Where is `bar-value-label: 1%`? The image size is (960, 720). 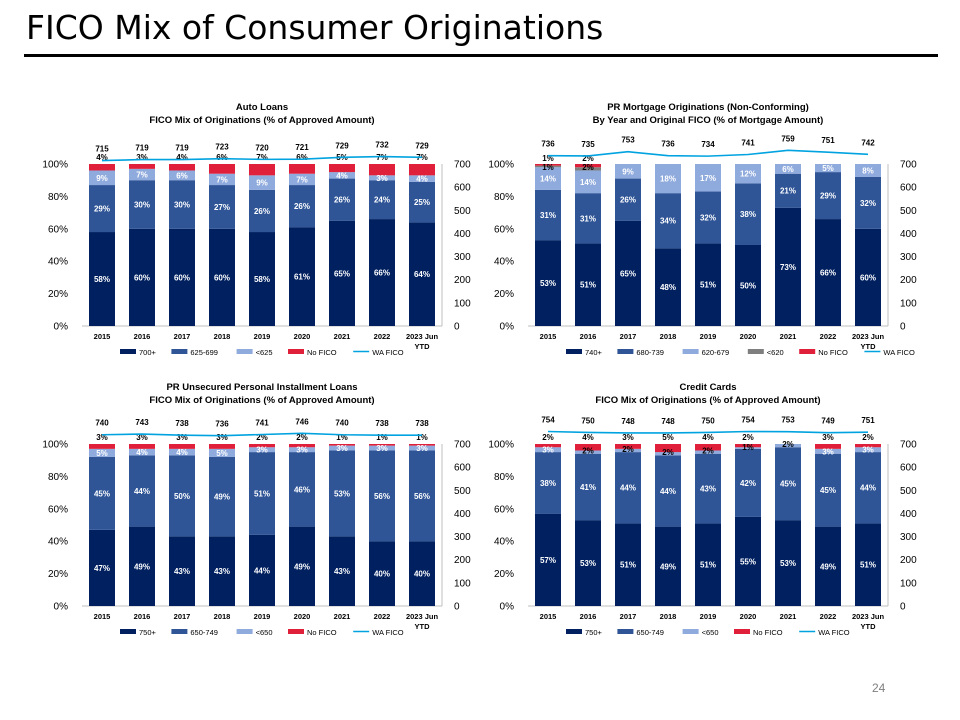 bar-value-label: 1% is located at coordinates (548, 167).